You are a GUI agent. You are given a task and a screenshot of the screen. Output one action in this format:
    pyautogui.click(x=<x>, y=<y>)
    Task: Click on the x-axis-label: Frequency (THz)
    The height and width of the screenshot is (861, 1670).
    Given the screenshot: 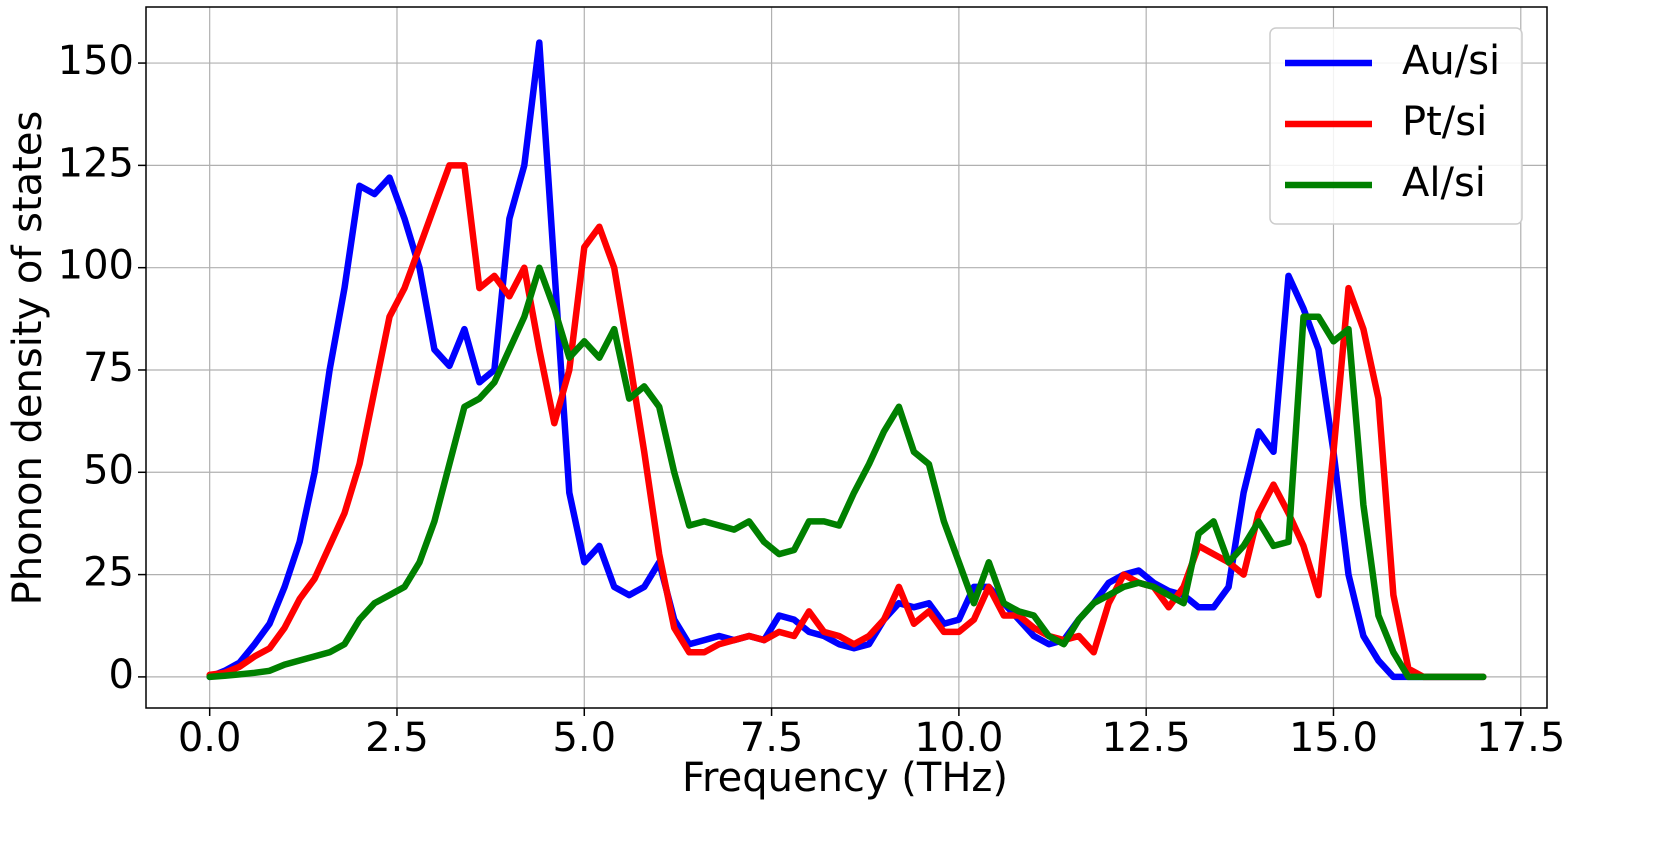 What is the action you would take?
    pyautogui.click(x=845, y=778)
    